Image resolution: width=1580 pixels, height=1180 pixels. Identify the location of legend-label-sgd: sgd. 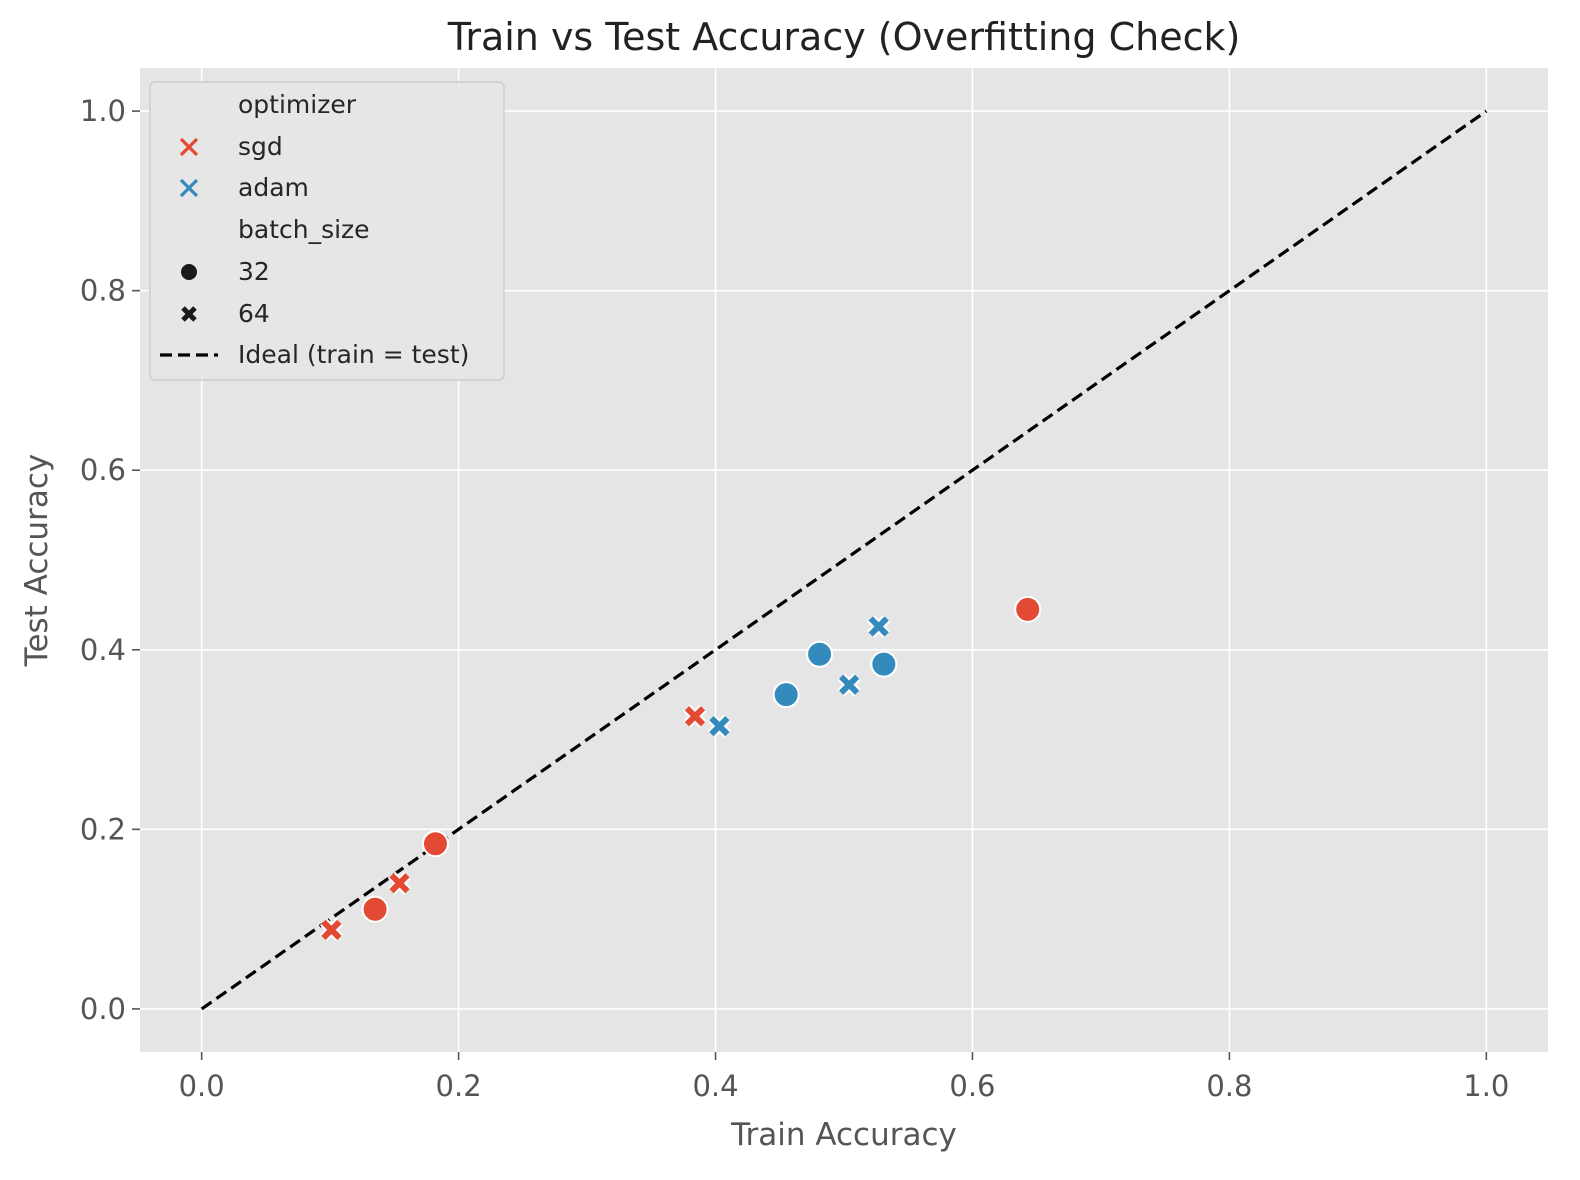
(260, 146).